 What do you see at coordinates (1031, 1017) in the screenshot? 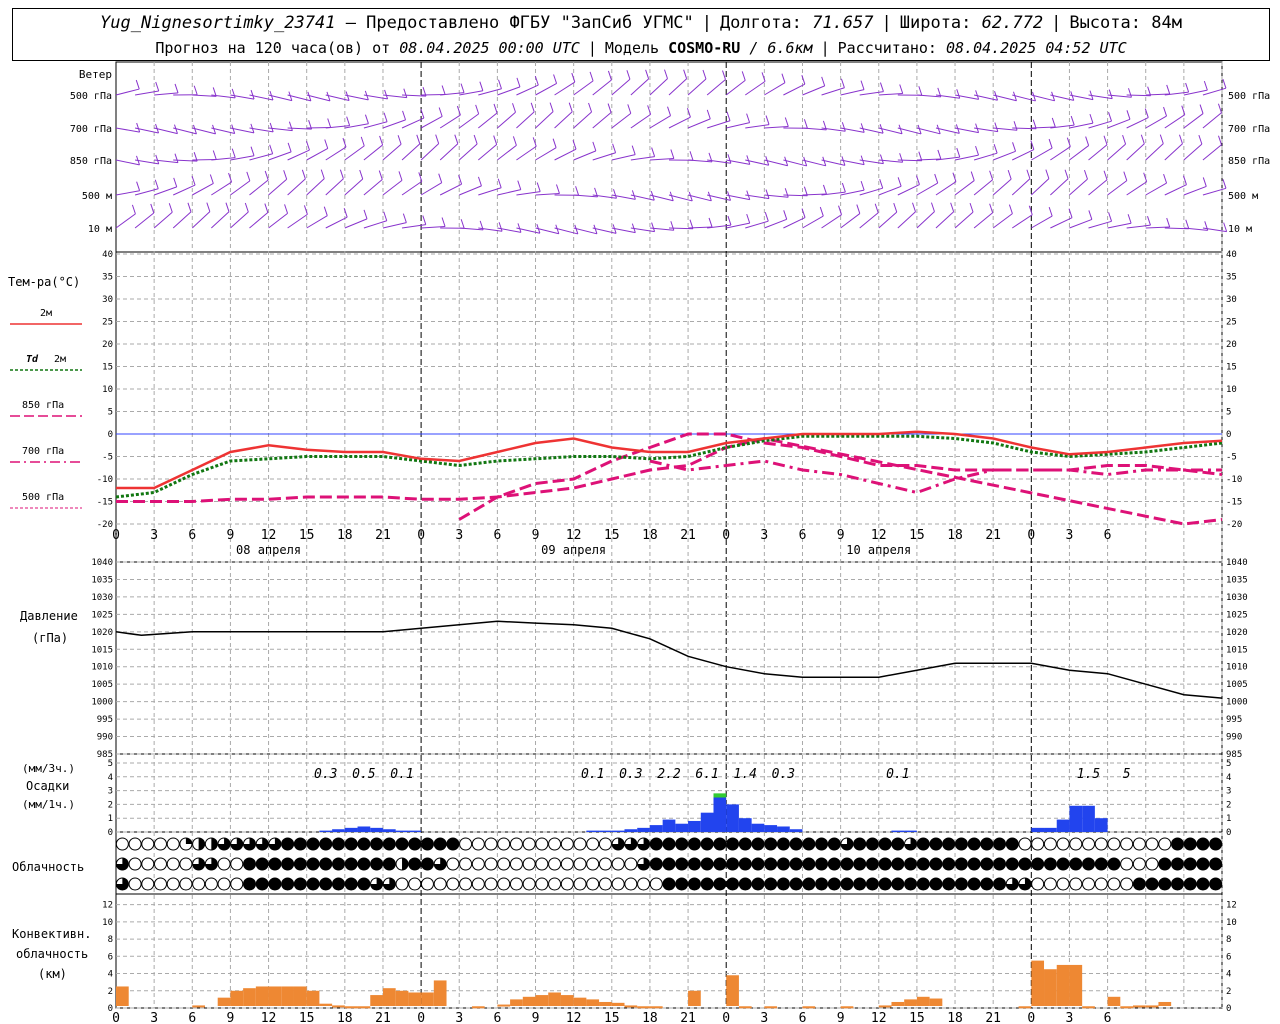
I see `x-tick-label-bottom: 0` at bounding box center [1031, 1017].